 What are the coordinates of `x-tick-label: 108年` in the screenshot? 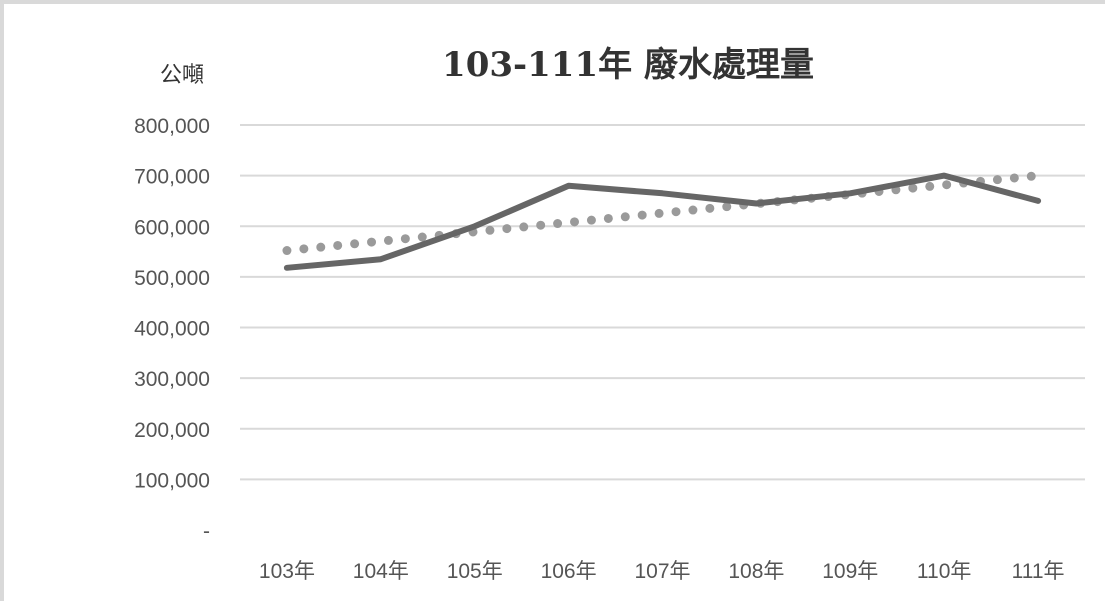 It's located at (756, 571).